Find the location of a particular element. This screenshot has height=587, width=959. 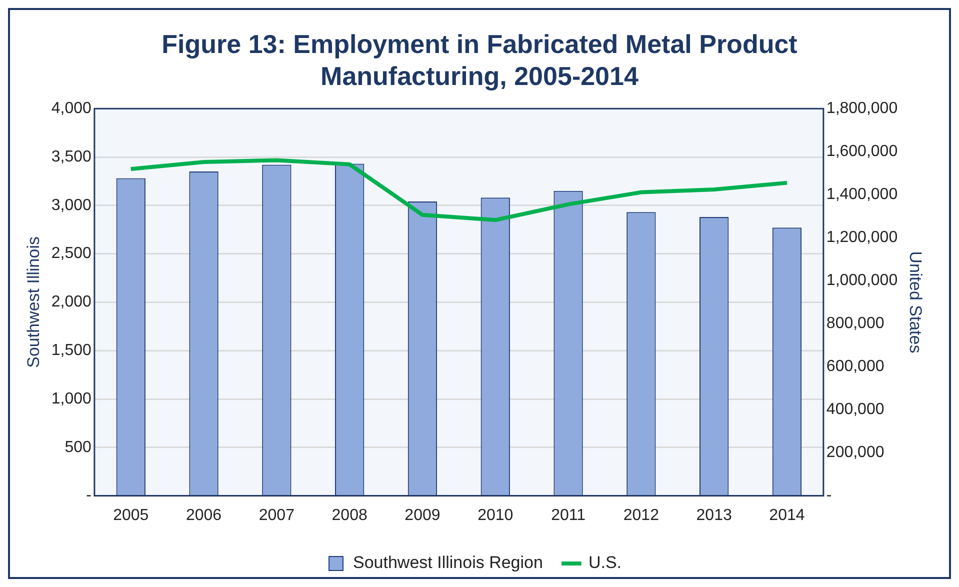

x-tick-label: 2005 is located at coordinates (131, 515).